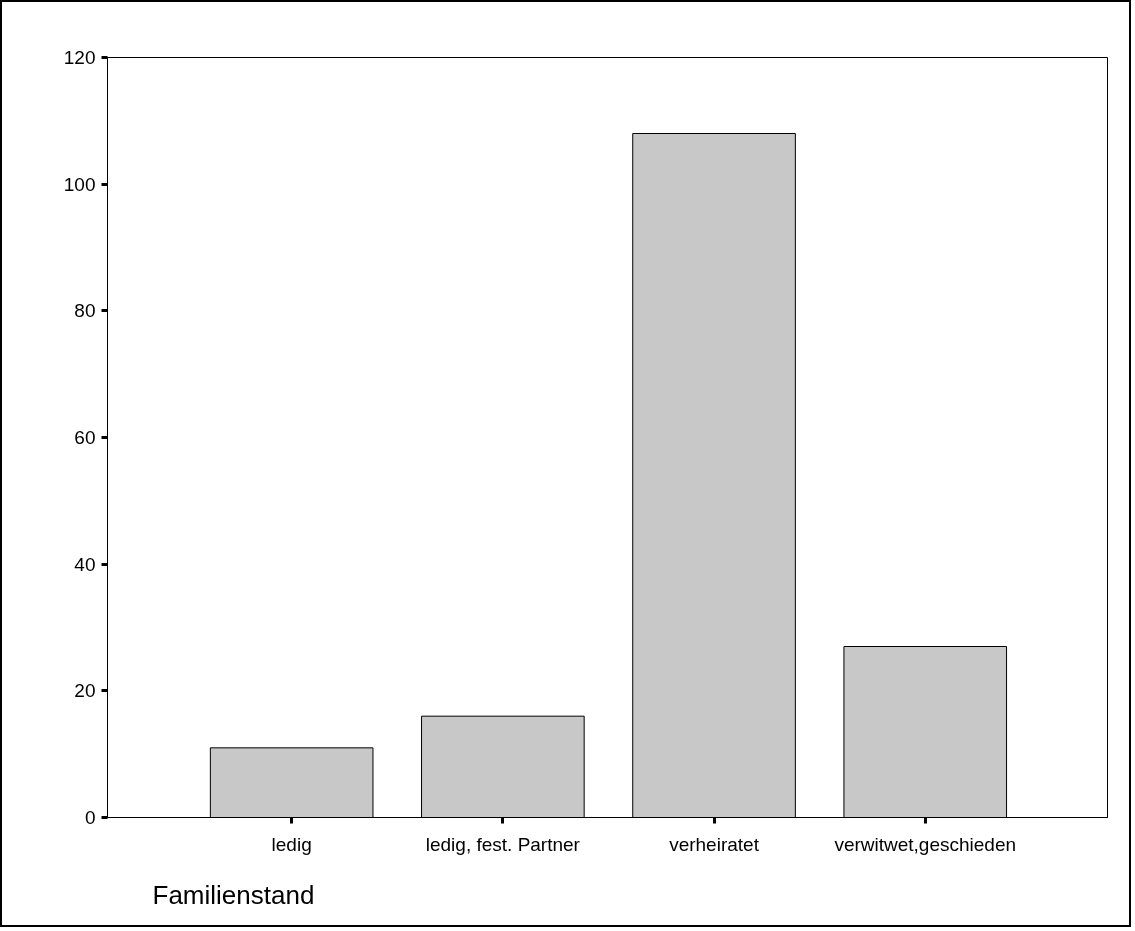 The height and width of the screenshot is (931, 1135). Describe the element at coordinates (85, 311) in the screenshot. I see `y-tick-label: 80` at that location.